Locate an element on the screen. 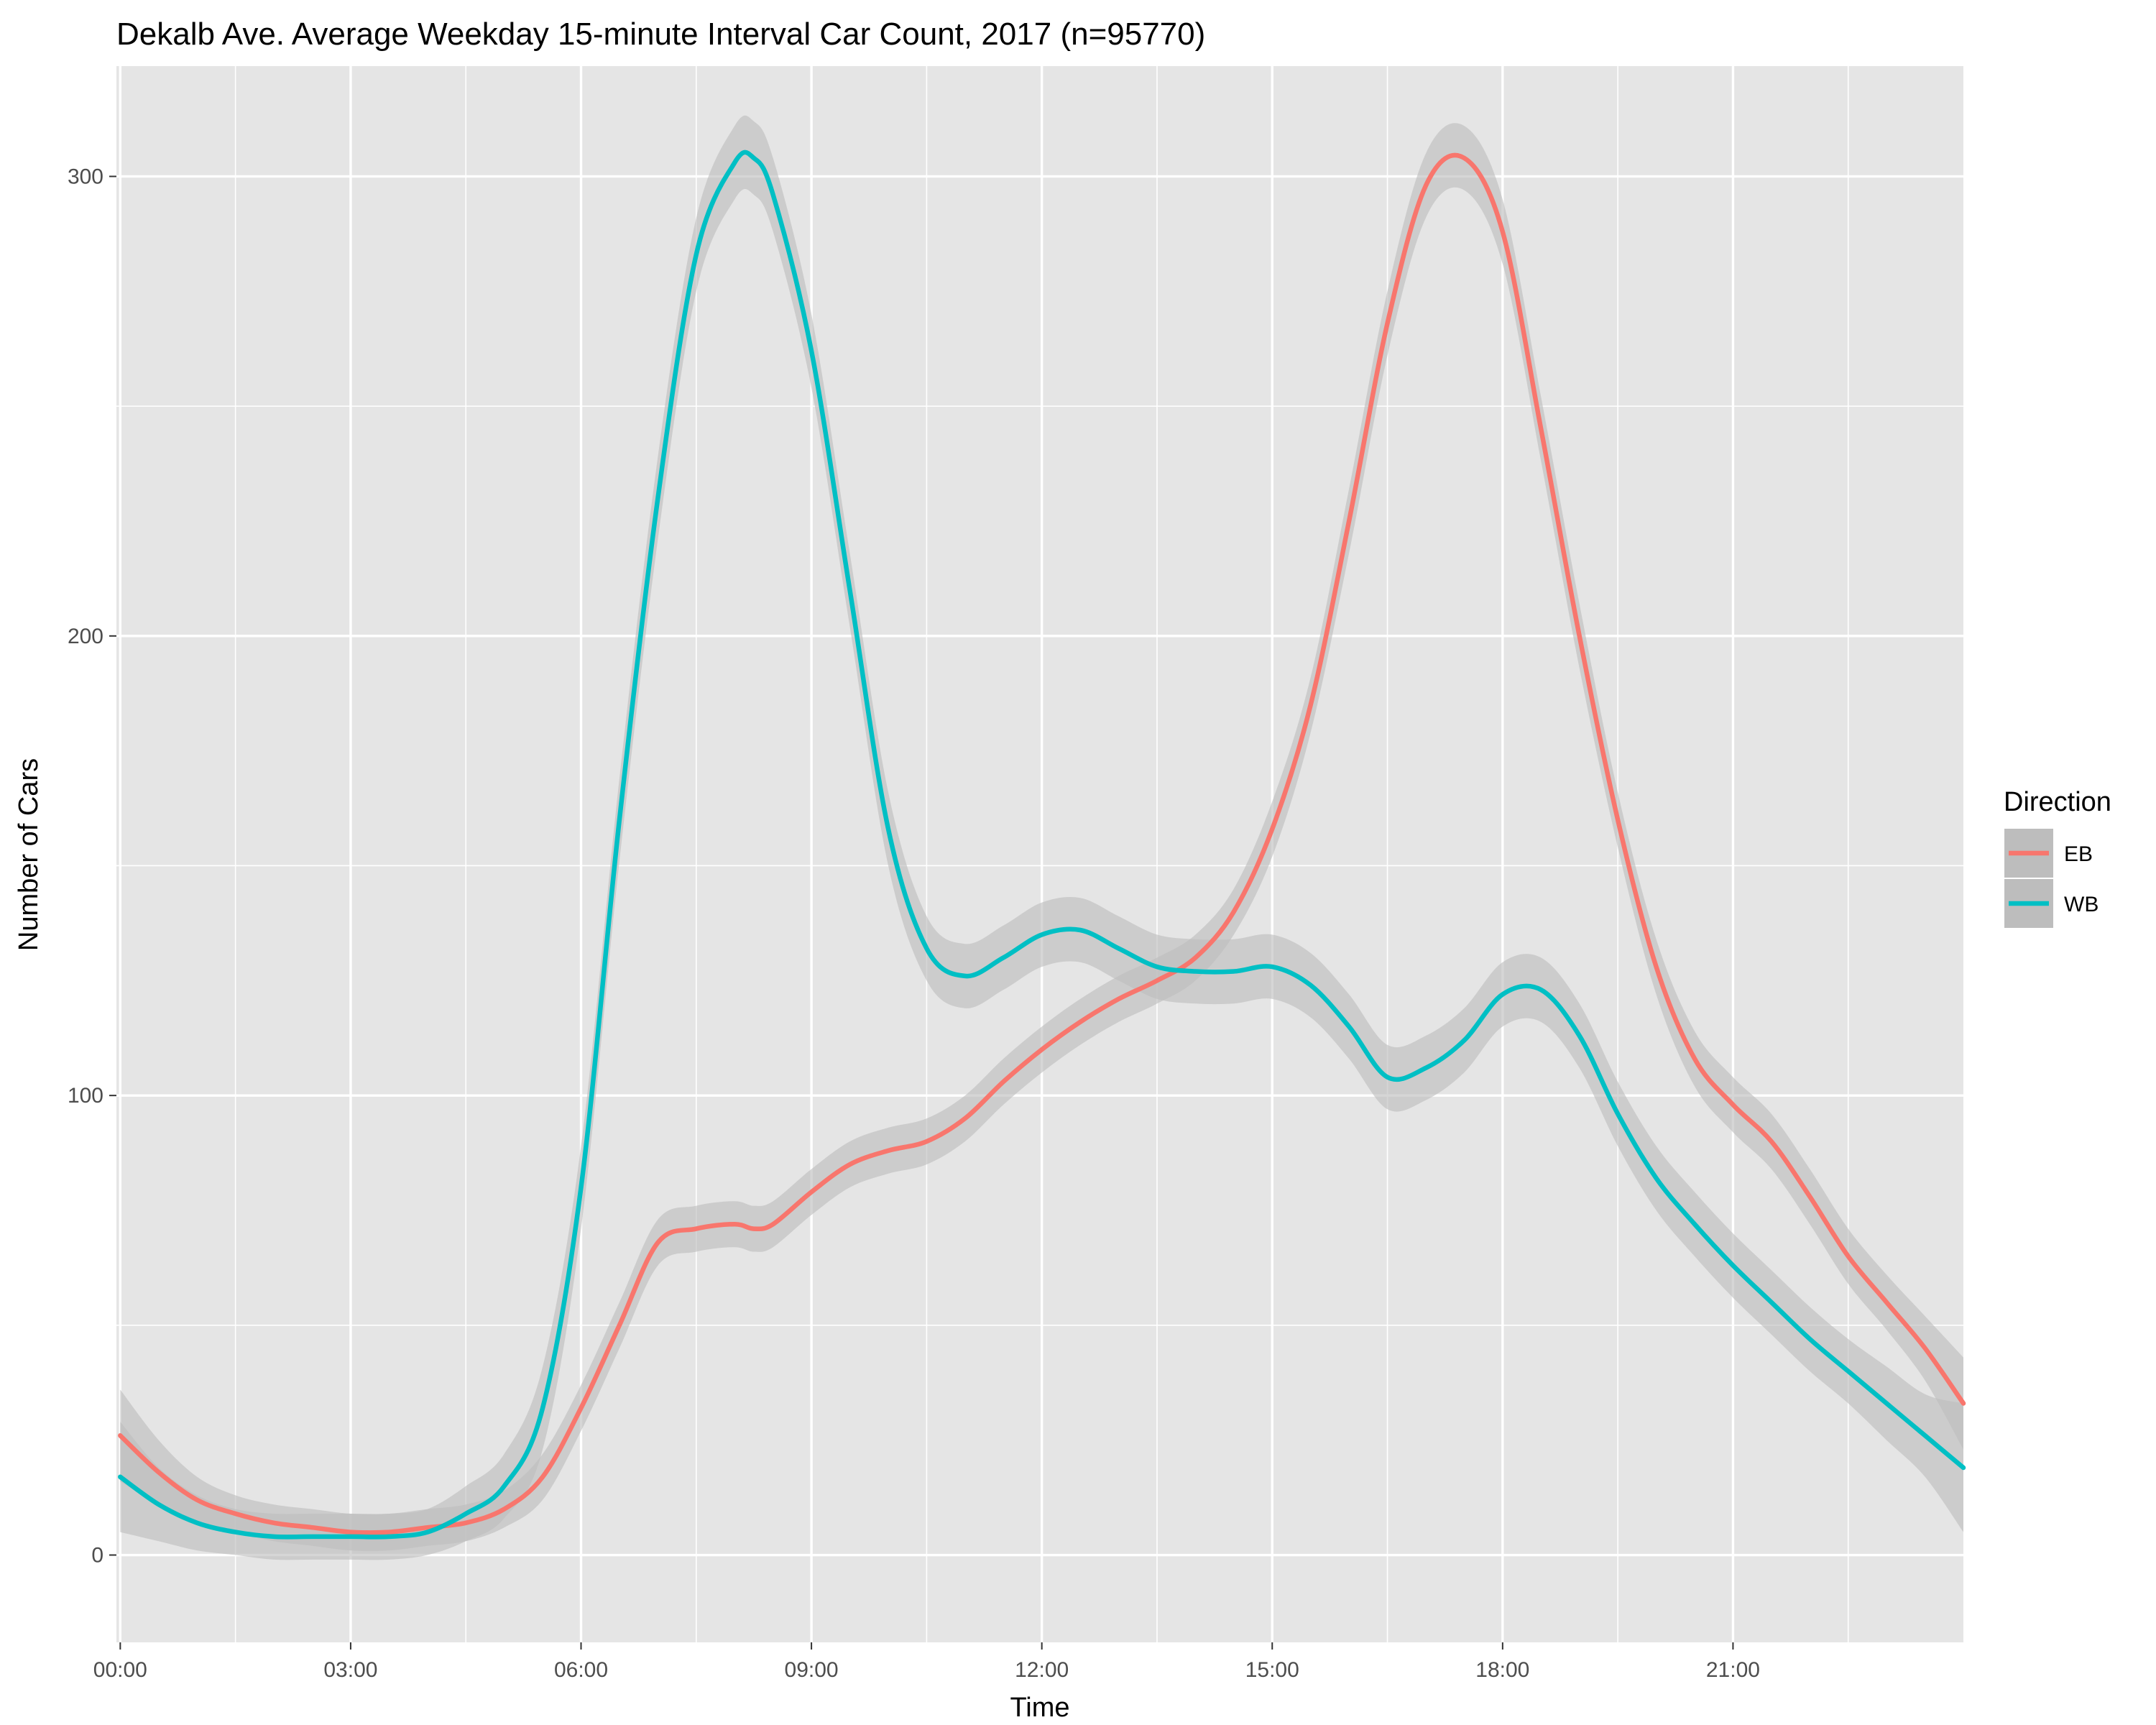 The image size is (2156, 1725). legend-label-wb: WB is located at coordinates (2082, 904).